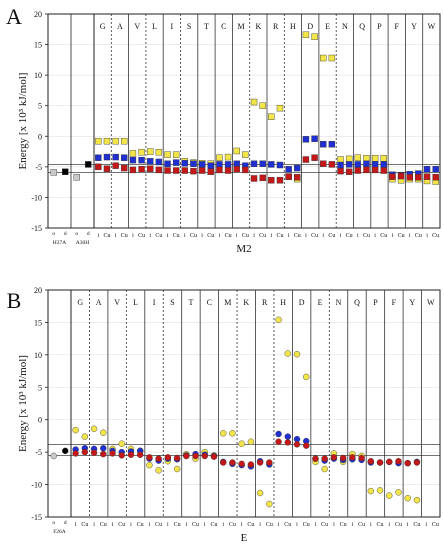 The image size is (444, 550). I want to click on y-tick-label: 0, so click(40, 420).